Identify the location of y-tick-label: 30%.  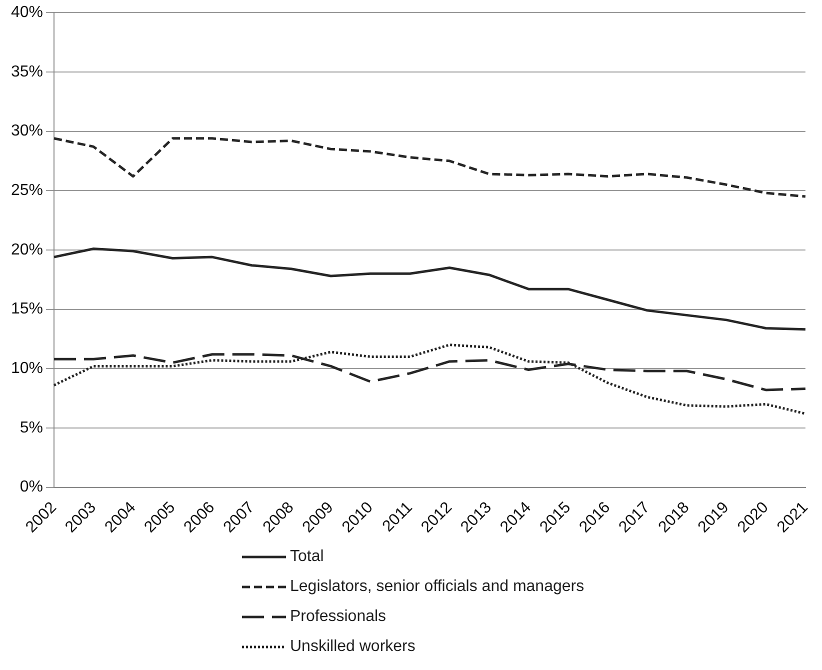
(27, 131).